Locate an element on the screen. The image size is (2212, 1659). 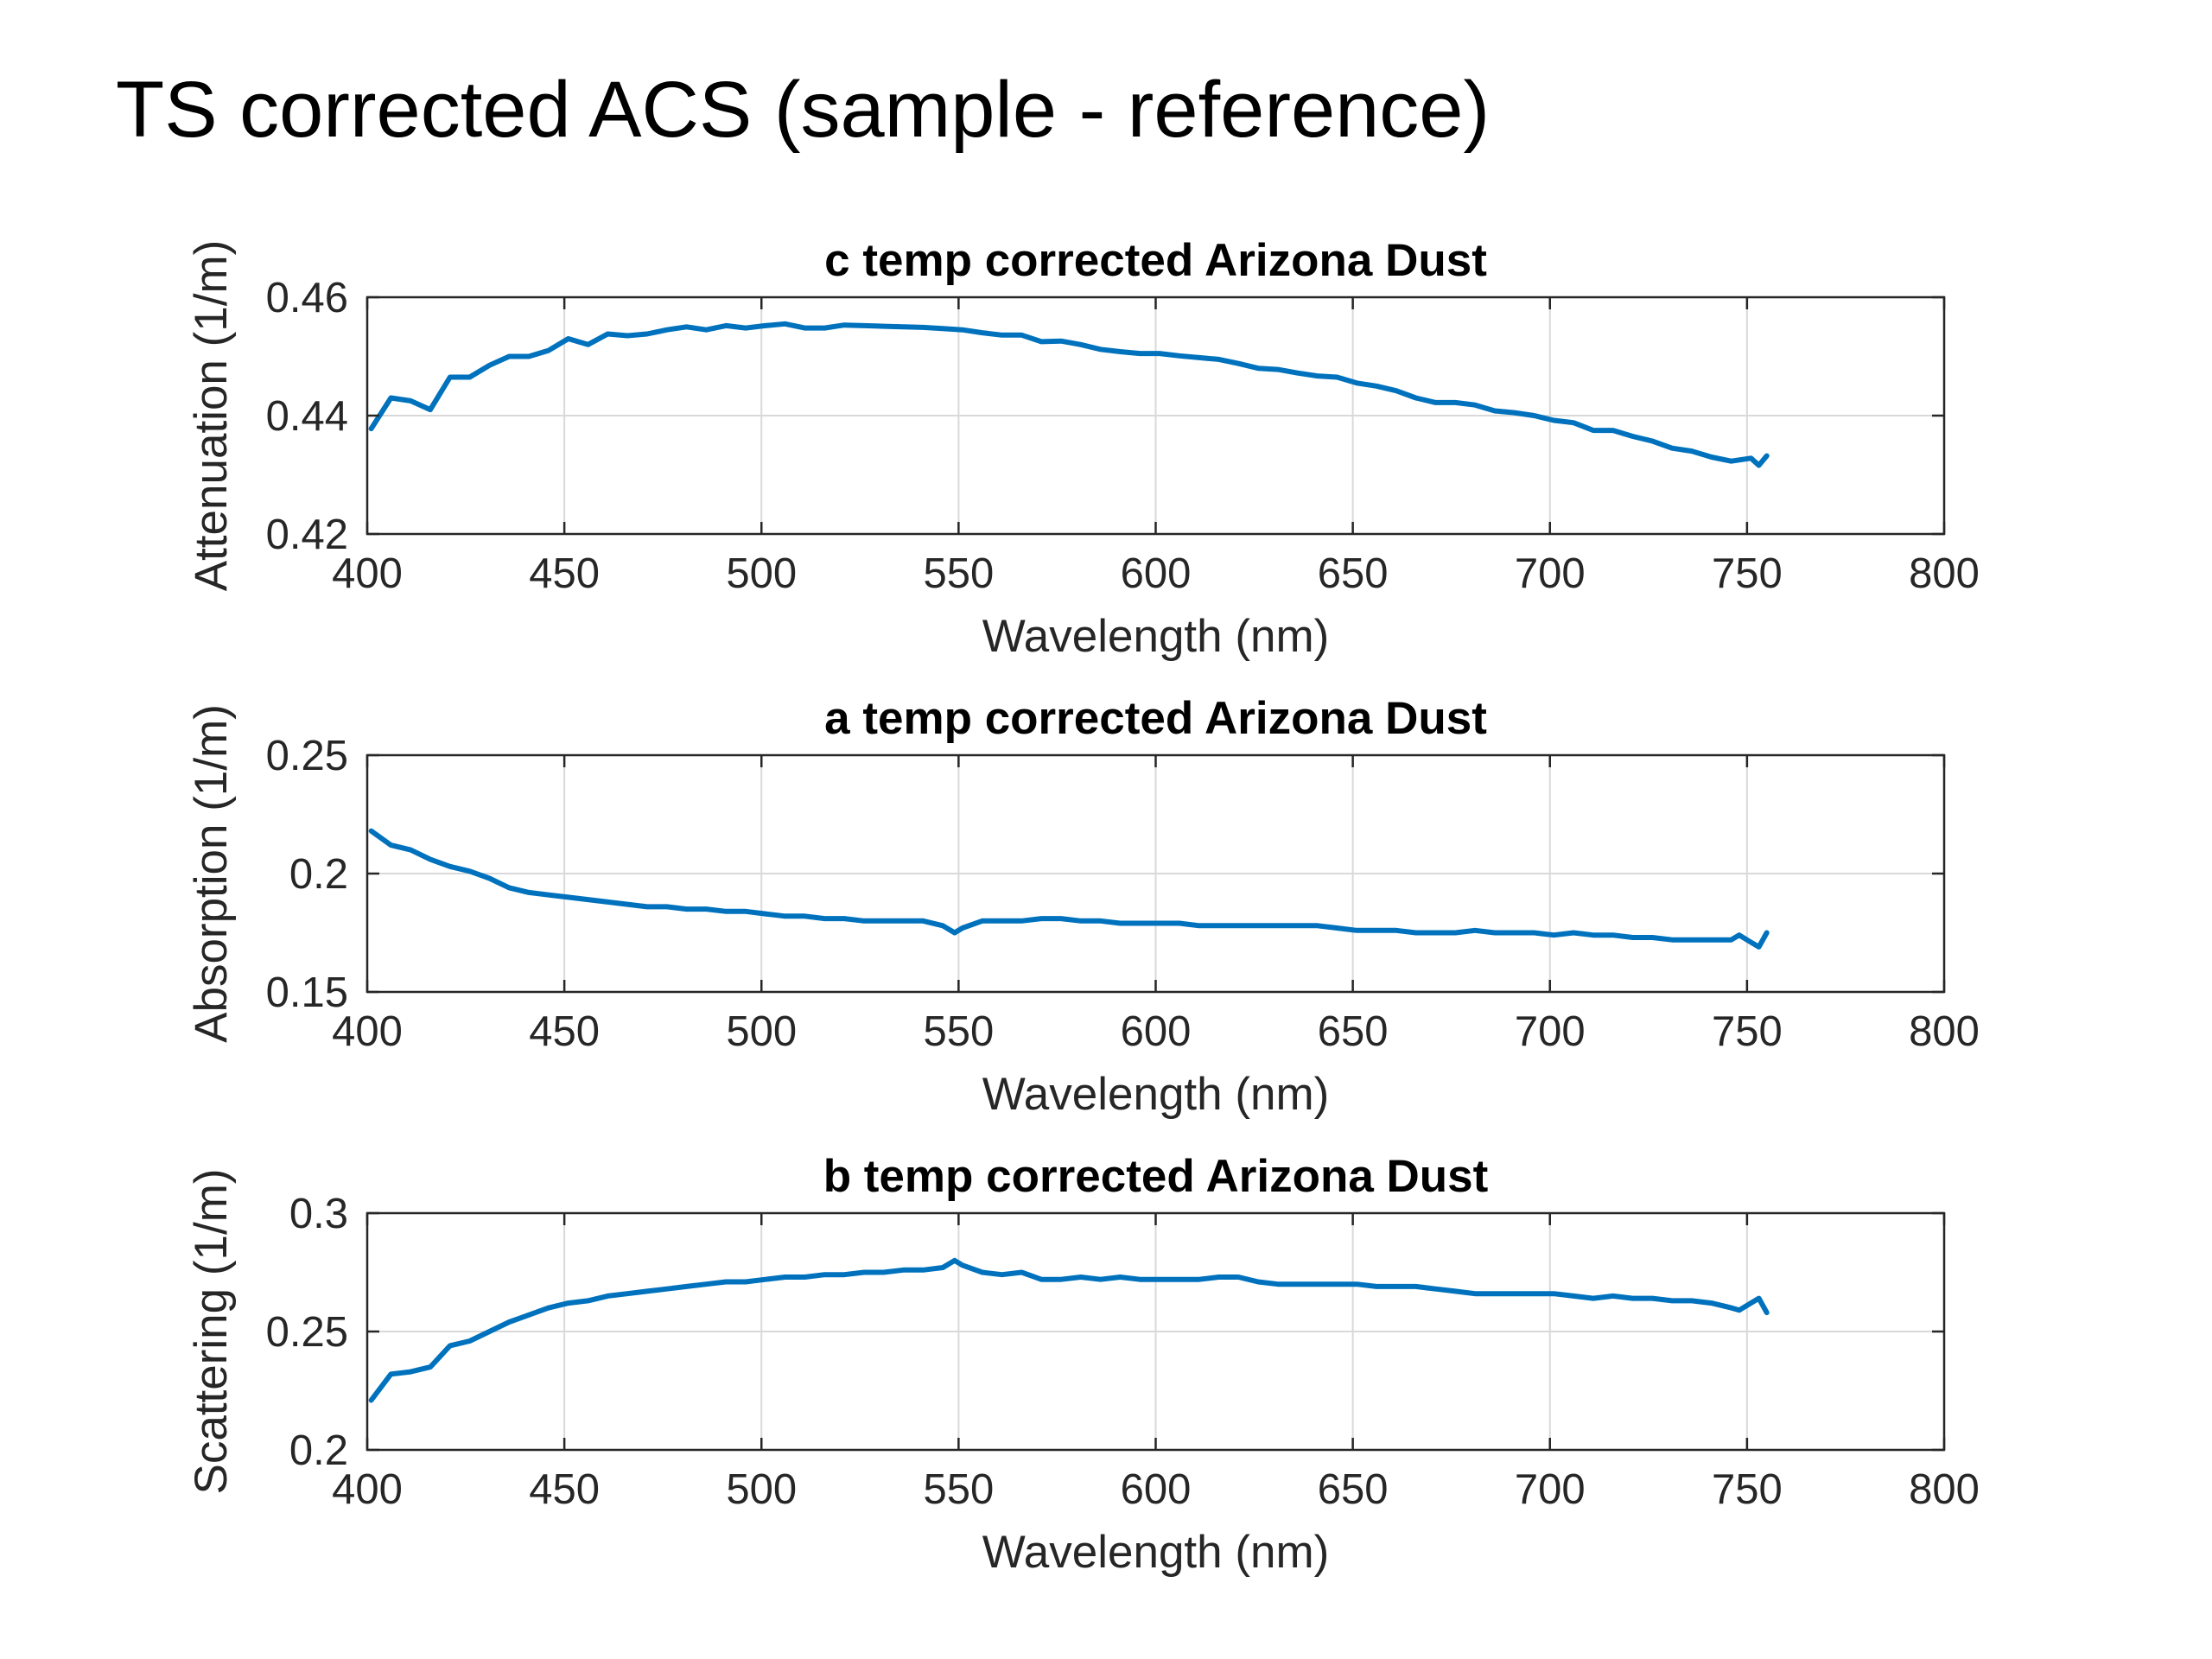
chart-title: c temp corrected Arizona Dust is located at coordinates (1155, 260).